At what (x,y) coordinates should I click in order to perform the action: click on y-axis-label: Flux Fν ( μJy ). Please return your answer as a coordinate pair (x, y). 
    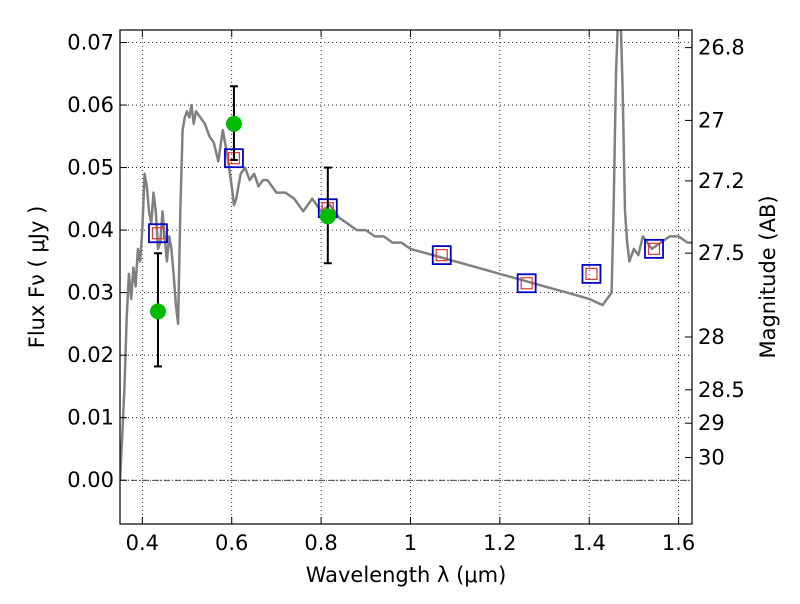
    Looking at the image, I should click on (37, 277).